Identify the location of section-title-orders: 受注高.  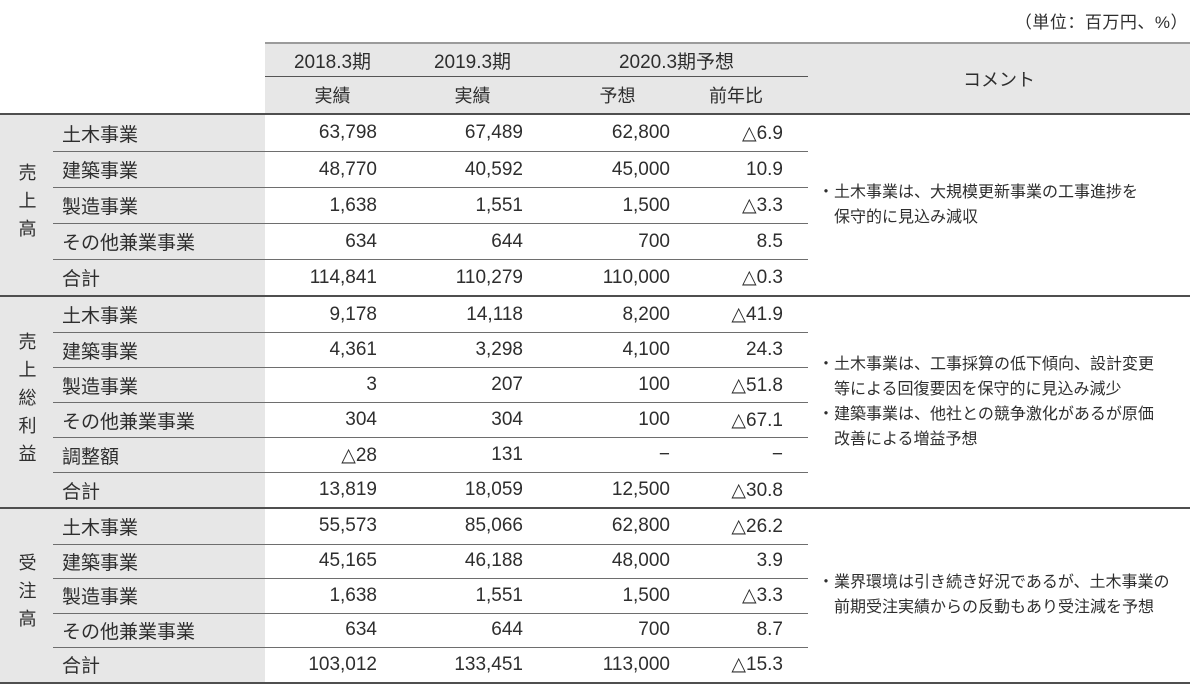
(26, 595).